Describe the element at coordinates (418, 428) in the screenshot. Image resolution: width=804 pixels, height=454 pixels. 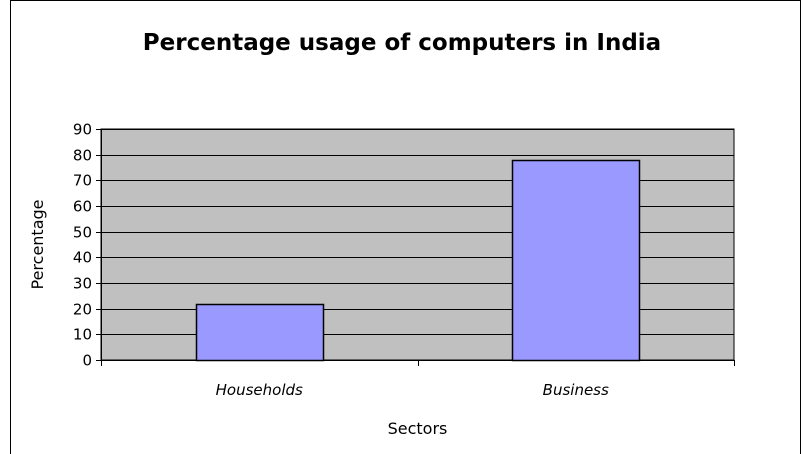
I see `x-axis-title: Sectors` at that location.